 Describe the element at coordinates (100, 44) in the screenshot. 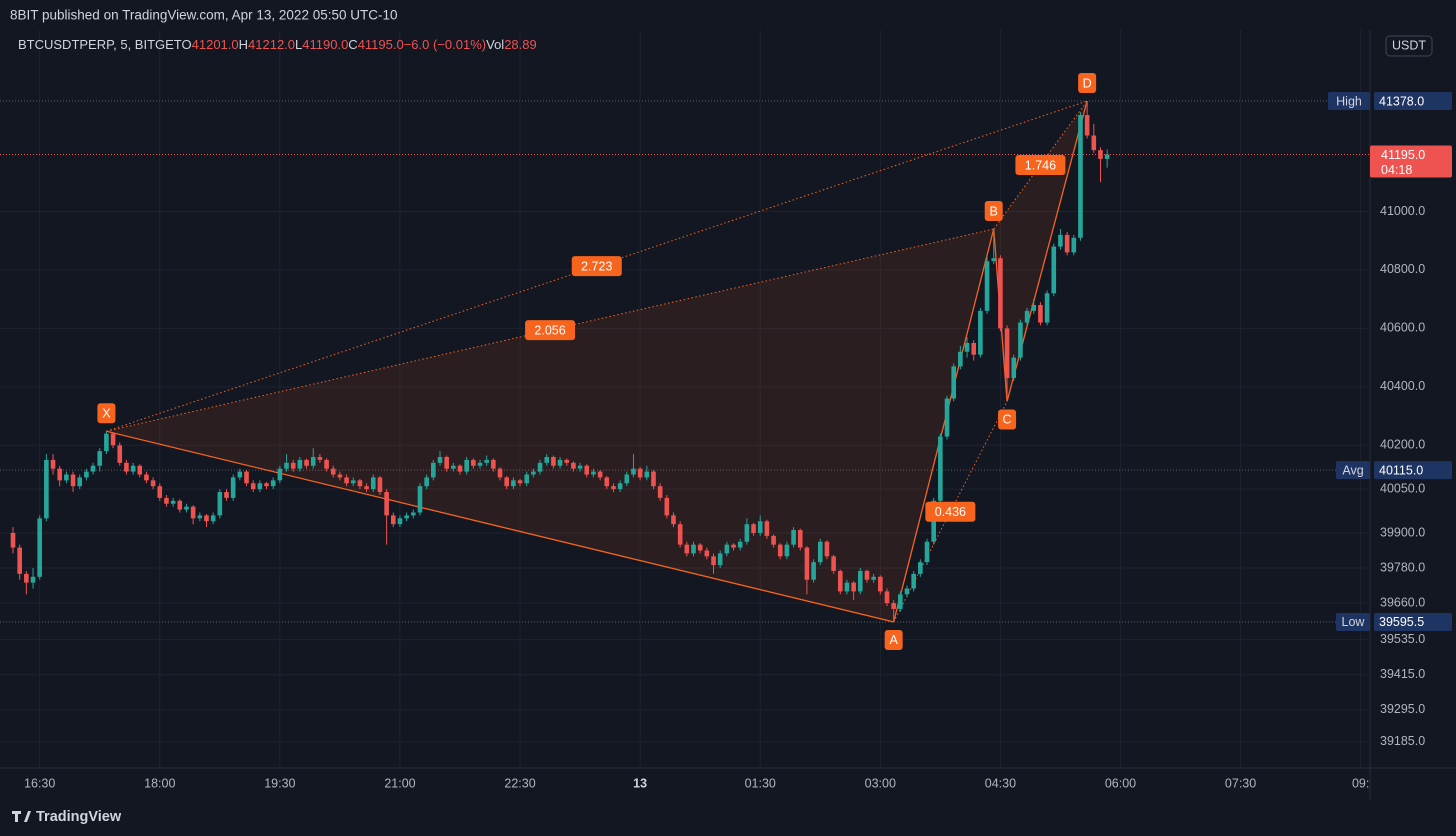

I see `symbol: BTCUSDTPERP, 5, BITGET` at that location.